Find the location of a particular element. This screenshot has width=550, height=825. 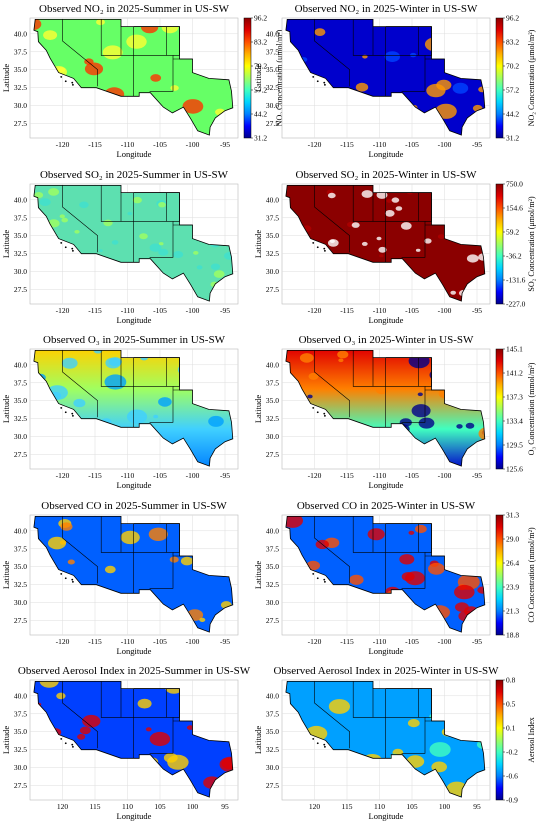

colorbar is located at coordinates (499, 78).